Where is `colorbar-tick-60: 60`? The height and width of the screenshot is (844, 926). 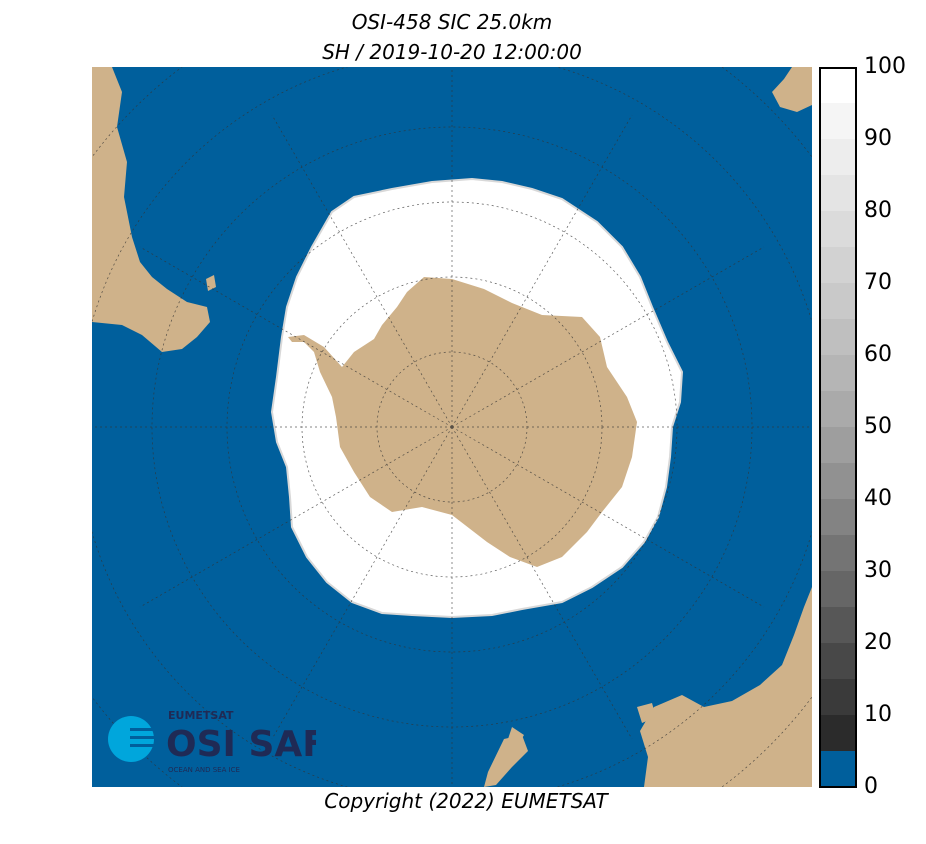 colorbar-tick-60: 60 is located at coordinates (878, 354).